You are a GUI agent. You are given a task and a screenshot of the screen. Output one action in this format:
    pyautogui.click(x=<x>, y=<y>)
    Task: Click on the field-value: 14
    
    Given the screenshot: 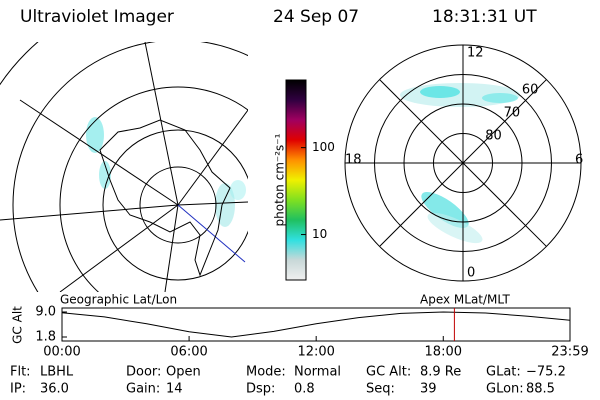 What is the action you would take?
    pyautogui.click(x=174, y=389)
    